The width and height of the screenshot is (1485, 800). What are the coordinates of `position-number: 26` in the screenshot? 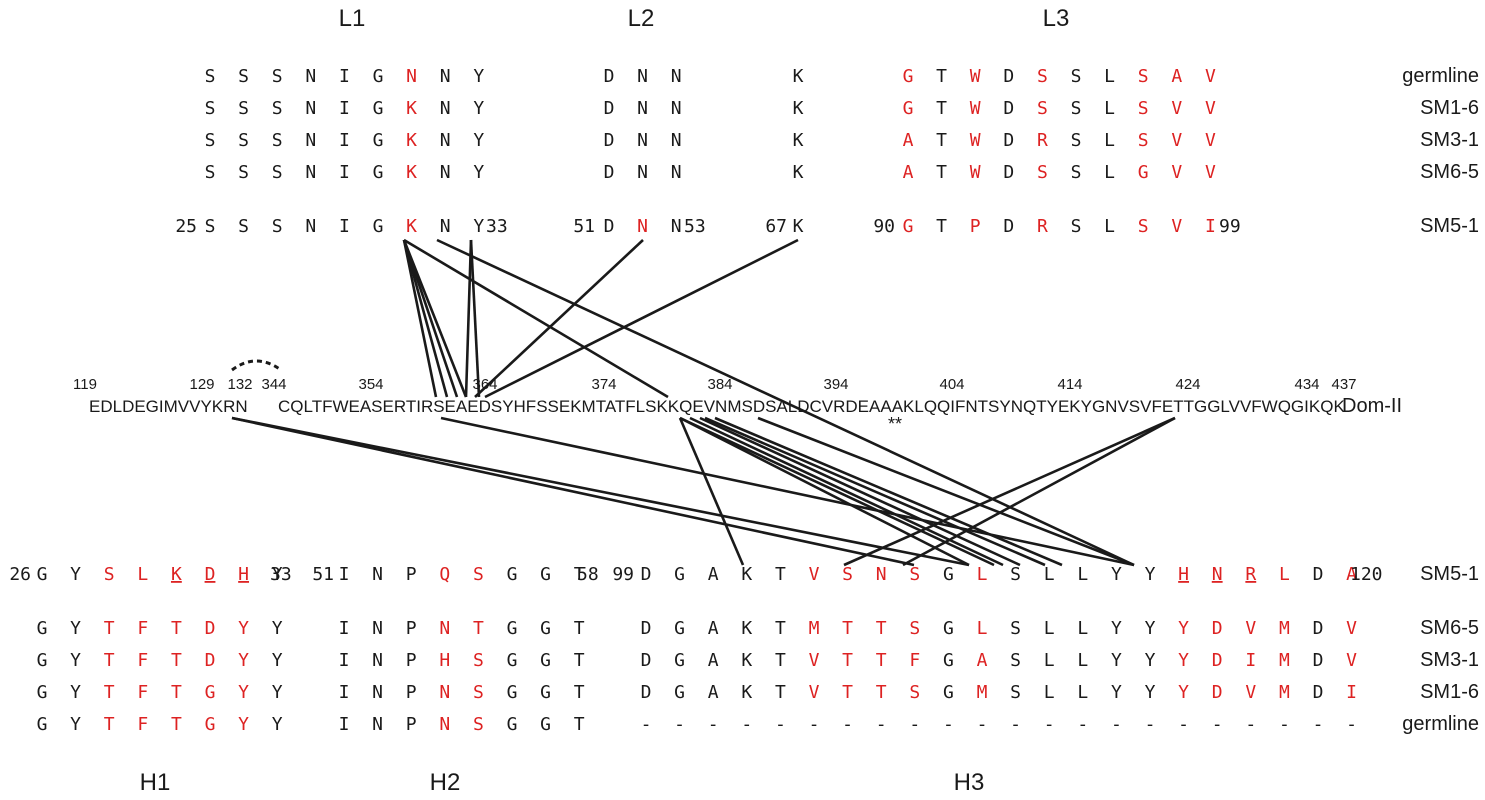 It's located at (20, 574).